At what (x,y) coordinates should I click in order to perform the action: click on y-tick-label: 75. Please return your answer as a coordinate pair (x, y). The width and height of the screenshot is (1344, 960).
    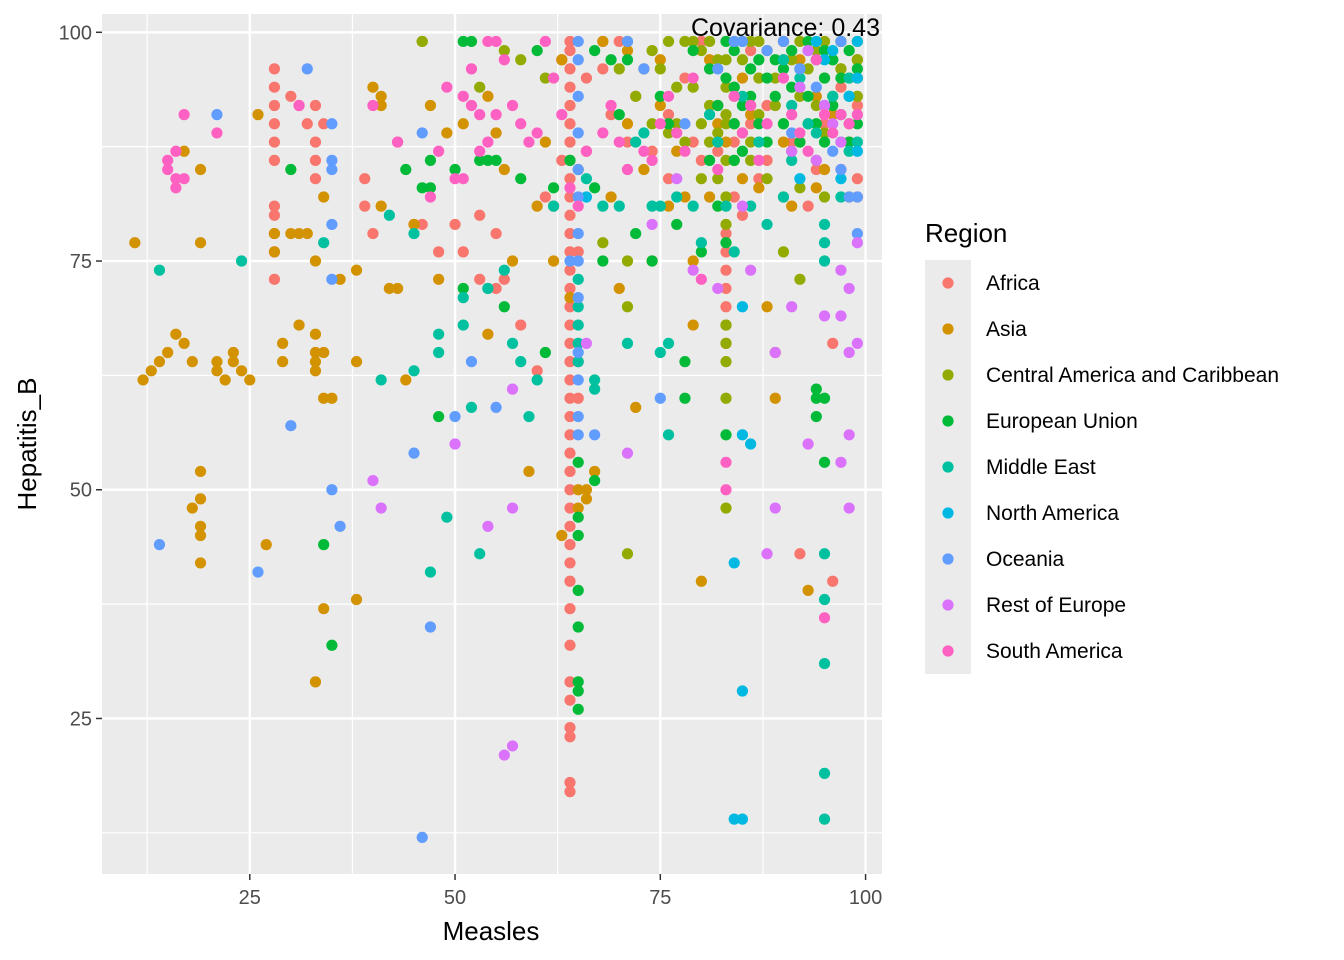
    Looking at the image, I should click on (81, 262).